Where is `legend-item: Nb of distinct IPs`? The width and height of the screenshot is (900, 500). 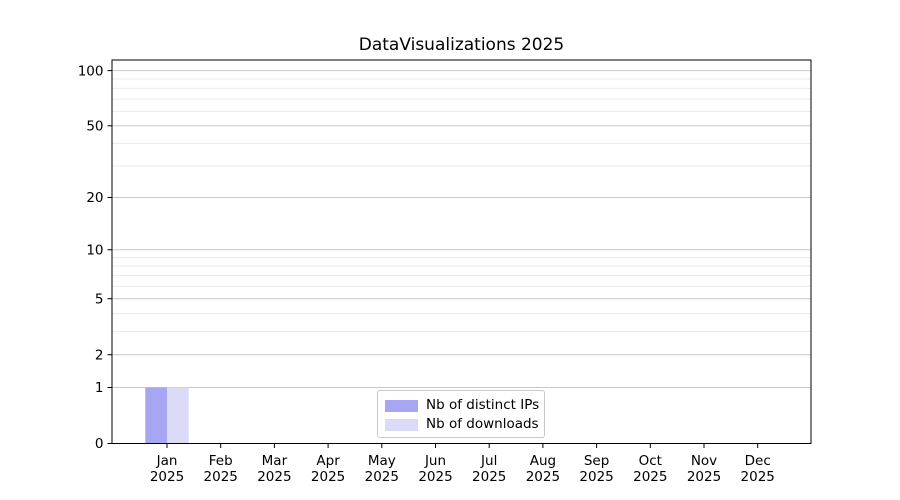 legend-item: Nb of distinct IPs is located at coordinates (464, 405).